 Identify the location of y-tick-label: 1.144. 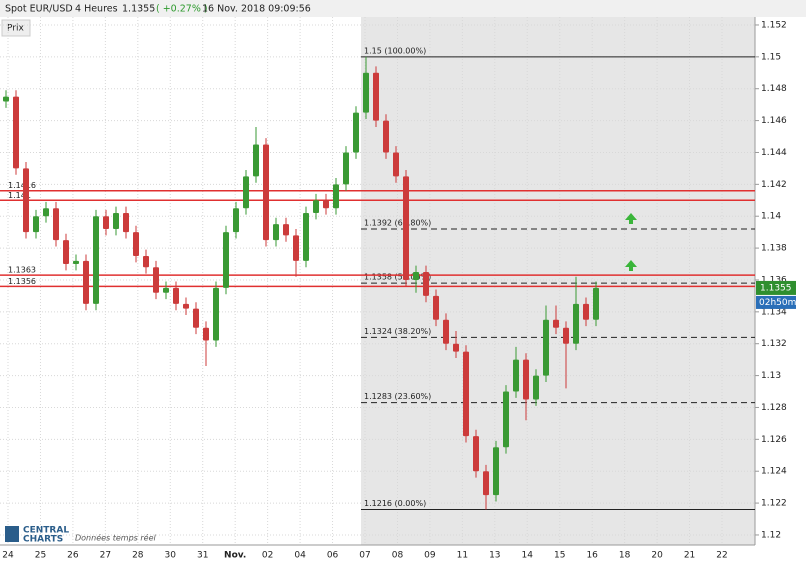
(774, 153).